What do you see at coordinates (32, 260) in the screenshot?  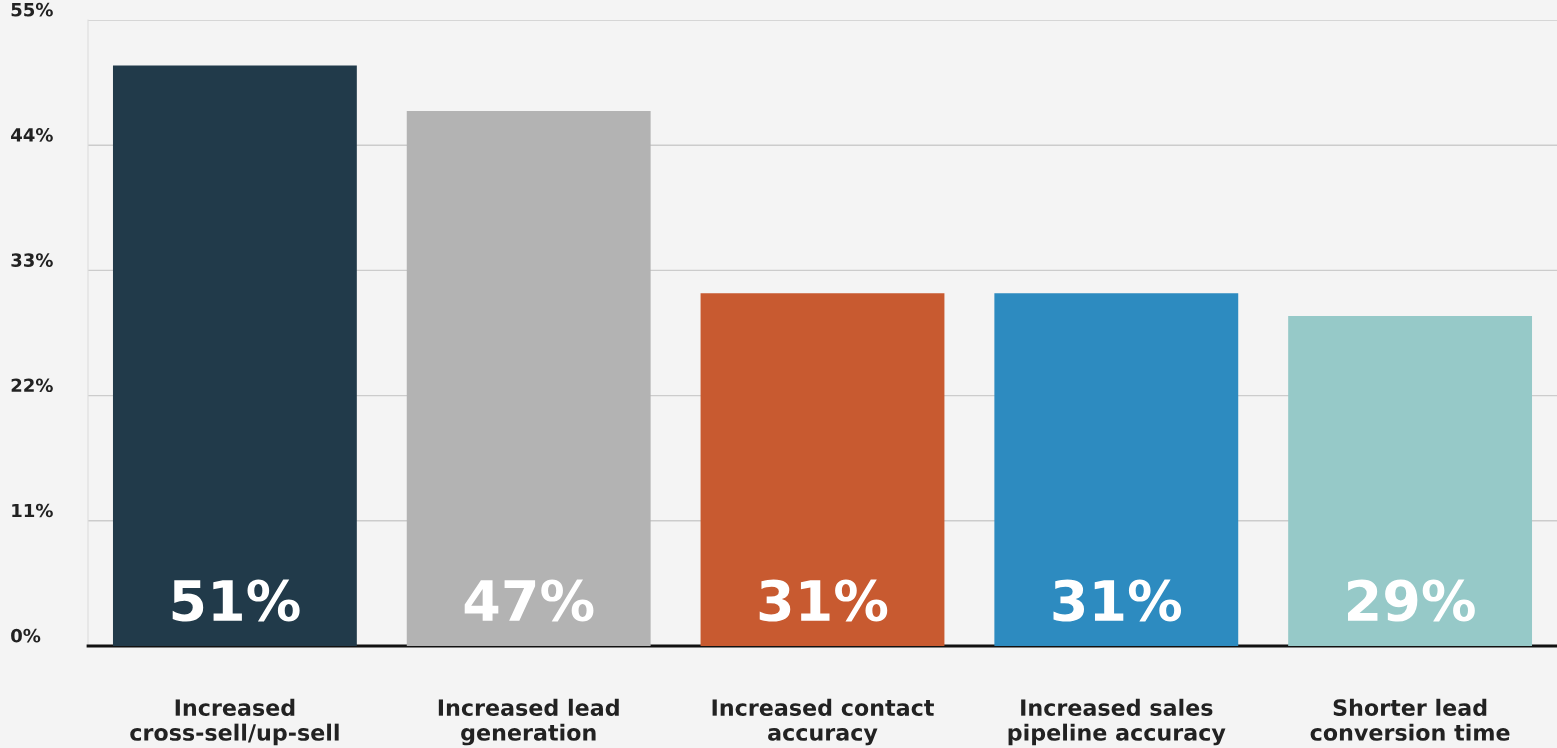 I see `y-tick-label: 33%` at bounding box center [32, 260].